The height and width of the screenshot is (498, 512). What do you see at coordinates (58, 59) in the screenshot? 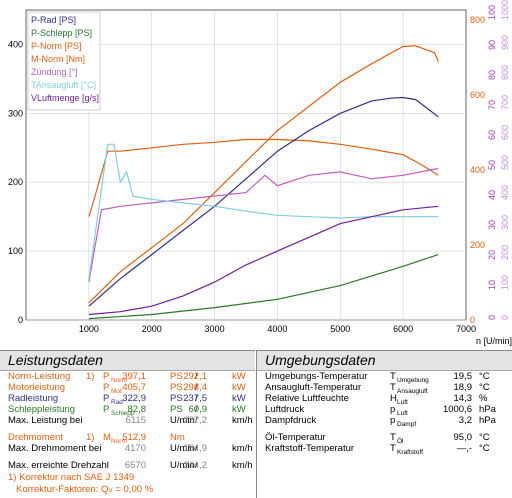
I see `legend-entry: M-Norm [Nm]` at bounding box center [58, 59].